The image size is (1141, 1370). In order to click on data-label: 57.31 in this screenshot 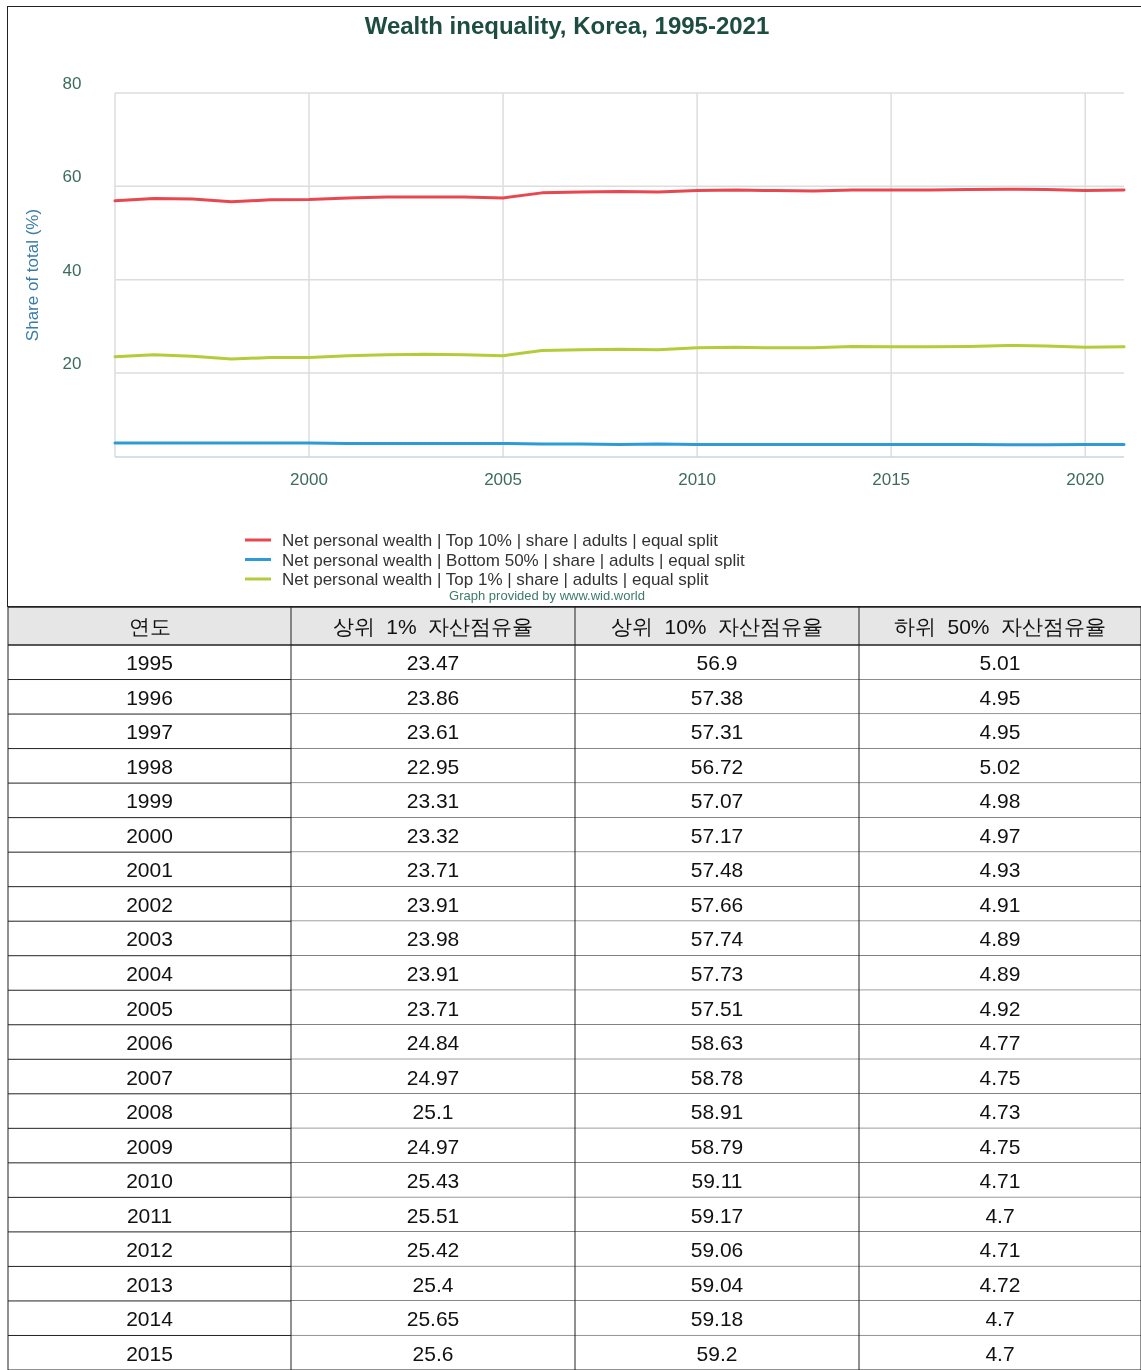, I will do `click(717, 732)`.